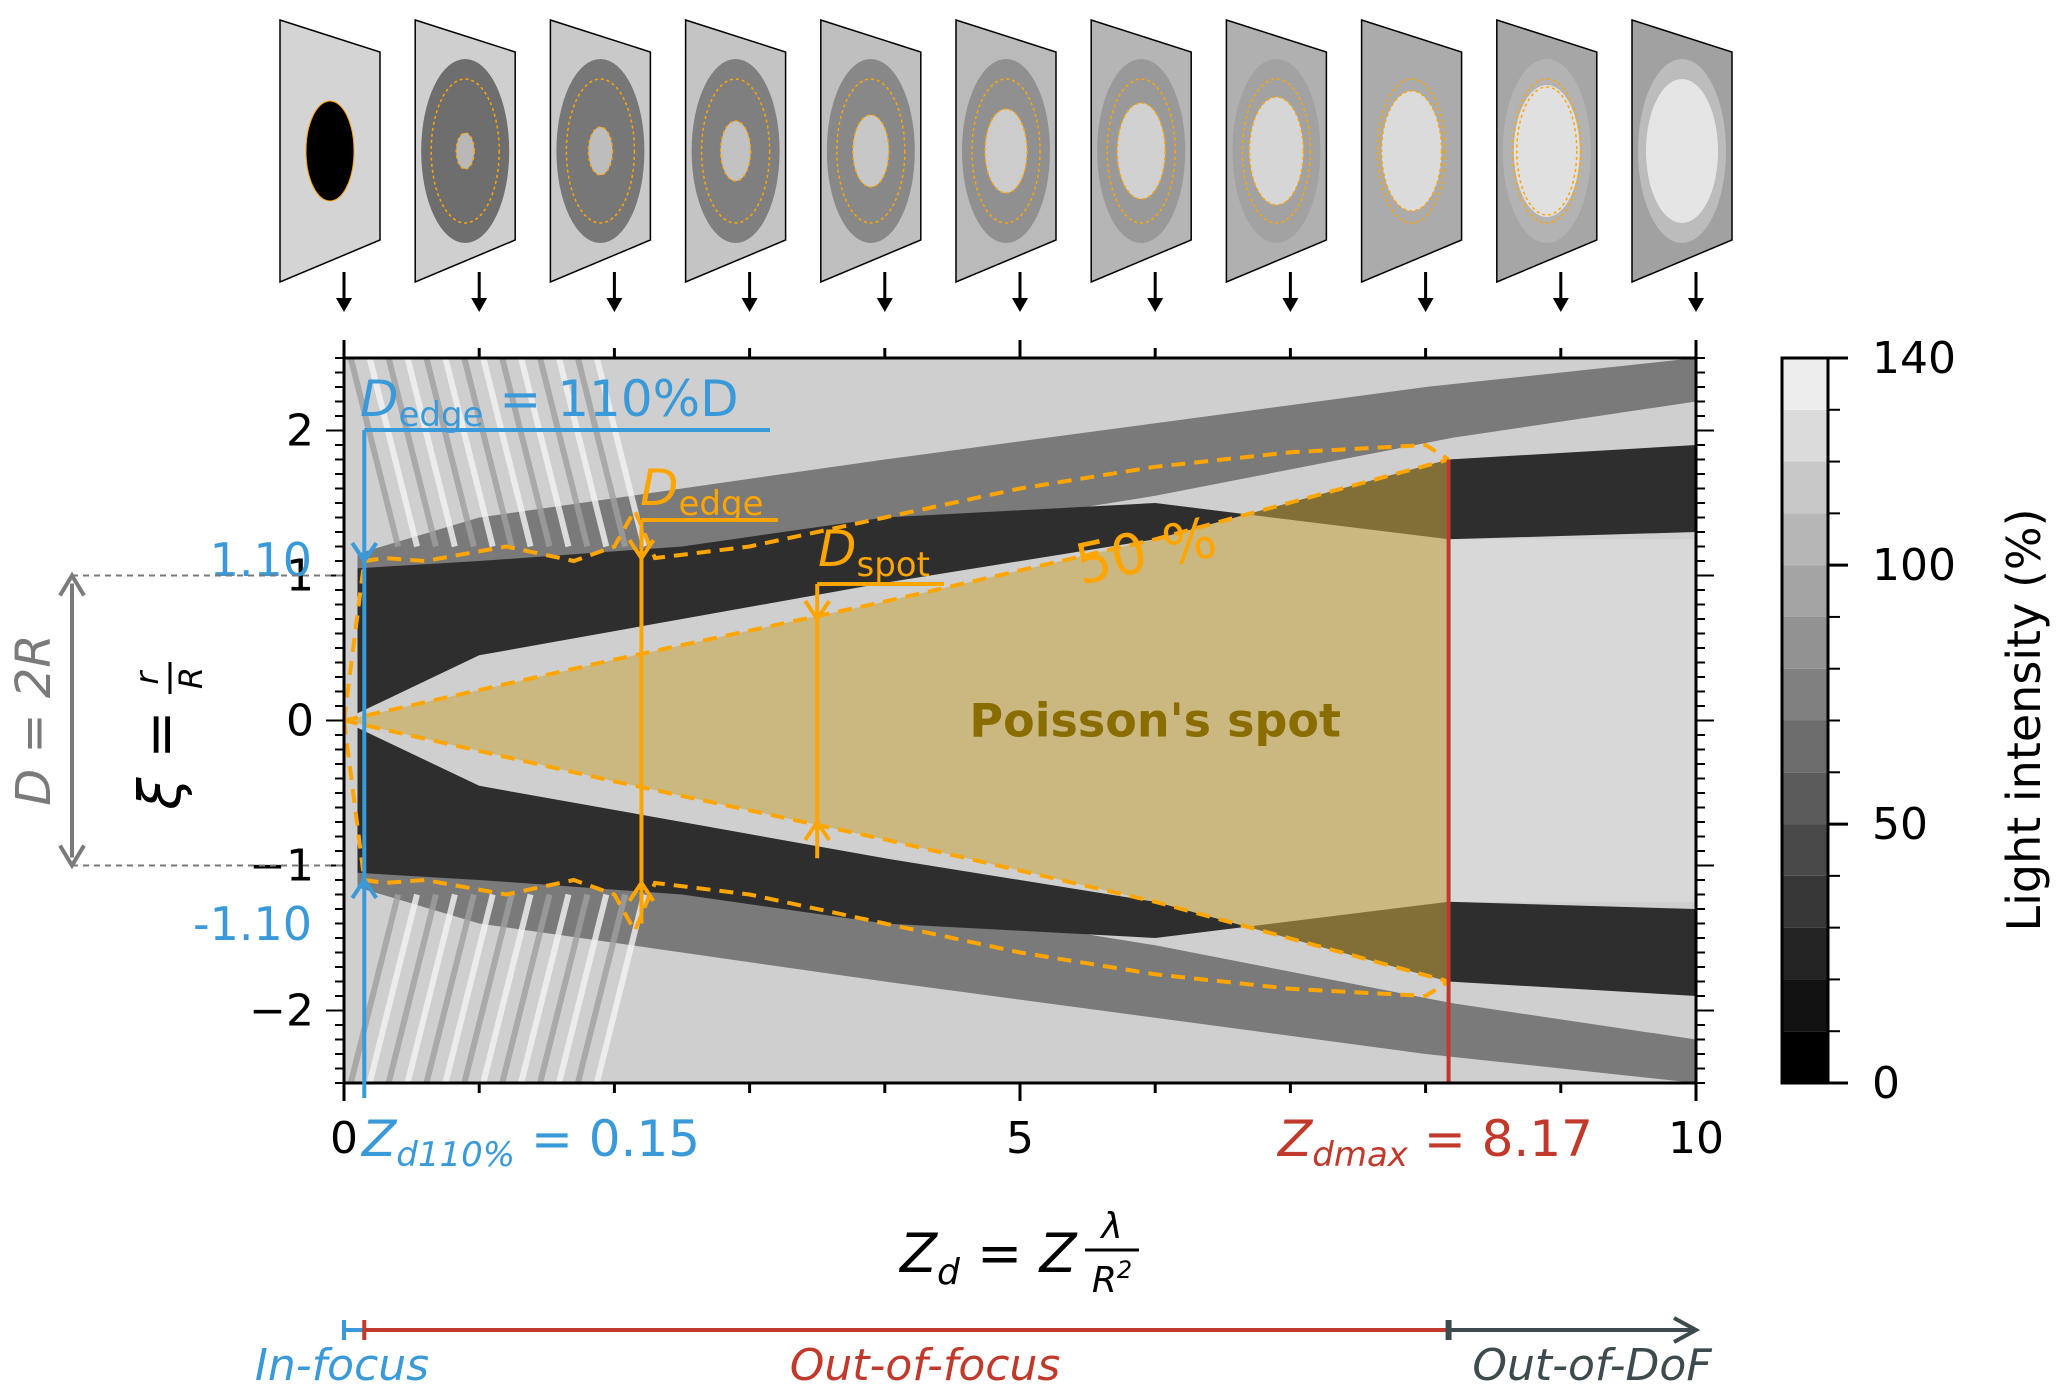  What do you see at coordinates (147, 677) in the screenshot?
I see `y-axis-label-numerator: r` at bounding box center [147, 677].